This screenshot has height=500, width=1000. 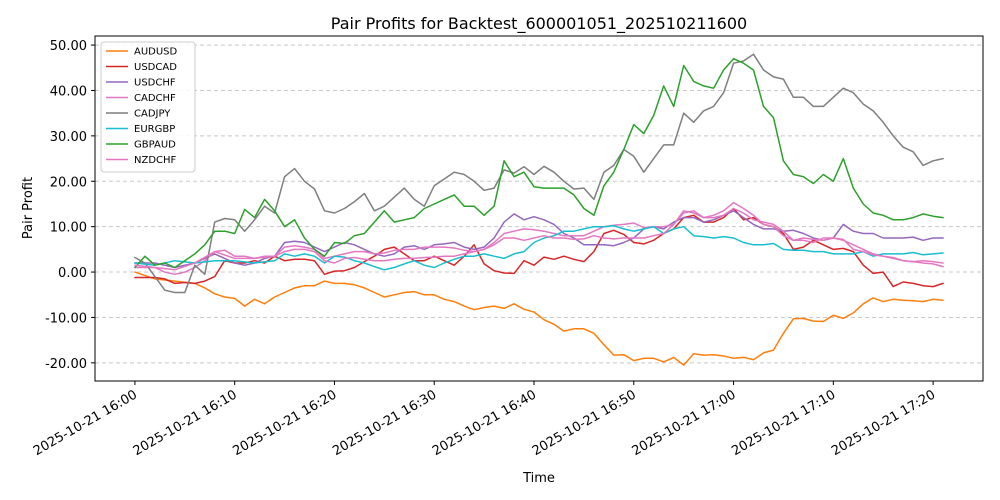 What do you see at coordinates (155, 98) in the screenshot?
I see `legend-label-cadchf: CADCHF` at bounding box center [155, 98].